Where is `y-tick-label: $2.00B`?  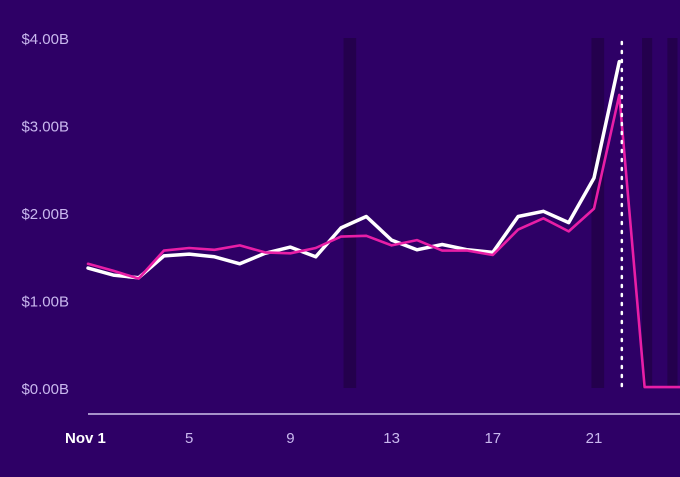 y-tick-label: $2.00B is located at coordinates (45, 214).